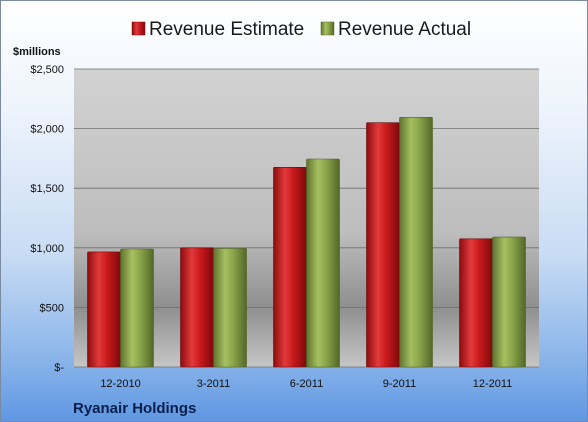 The height and width of the screenshot is (422, 588). I want to click on x-tick-label: 6-2011, so click(306, 384).